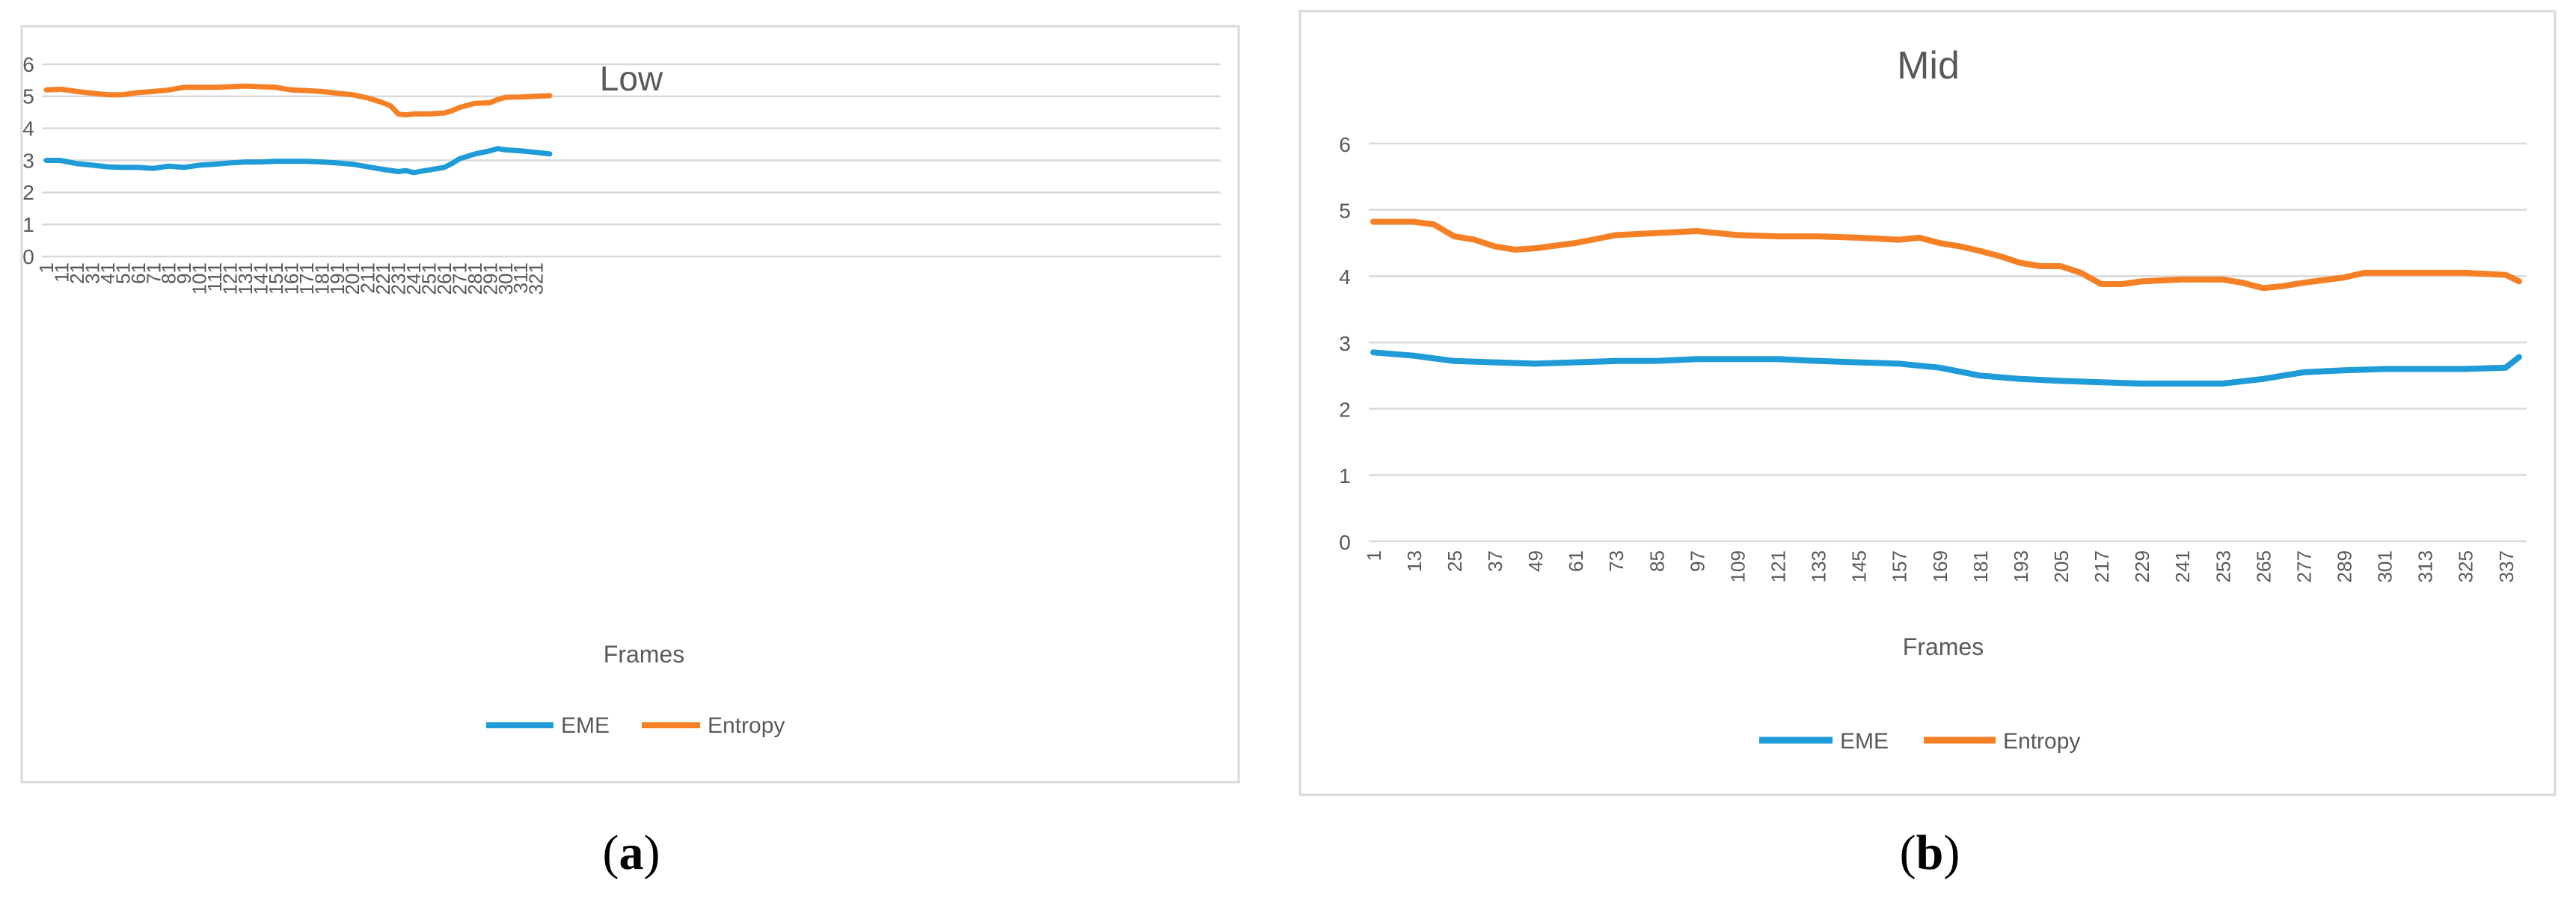 The image size is (2576, 898). What do you see at coordinates (2304, 566) in the screenshot?
I see `x-tick-label: 277` at bounding box center [2304, 566].